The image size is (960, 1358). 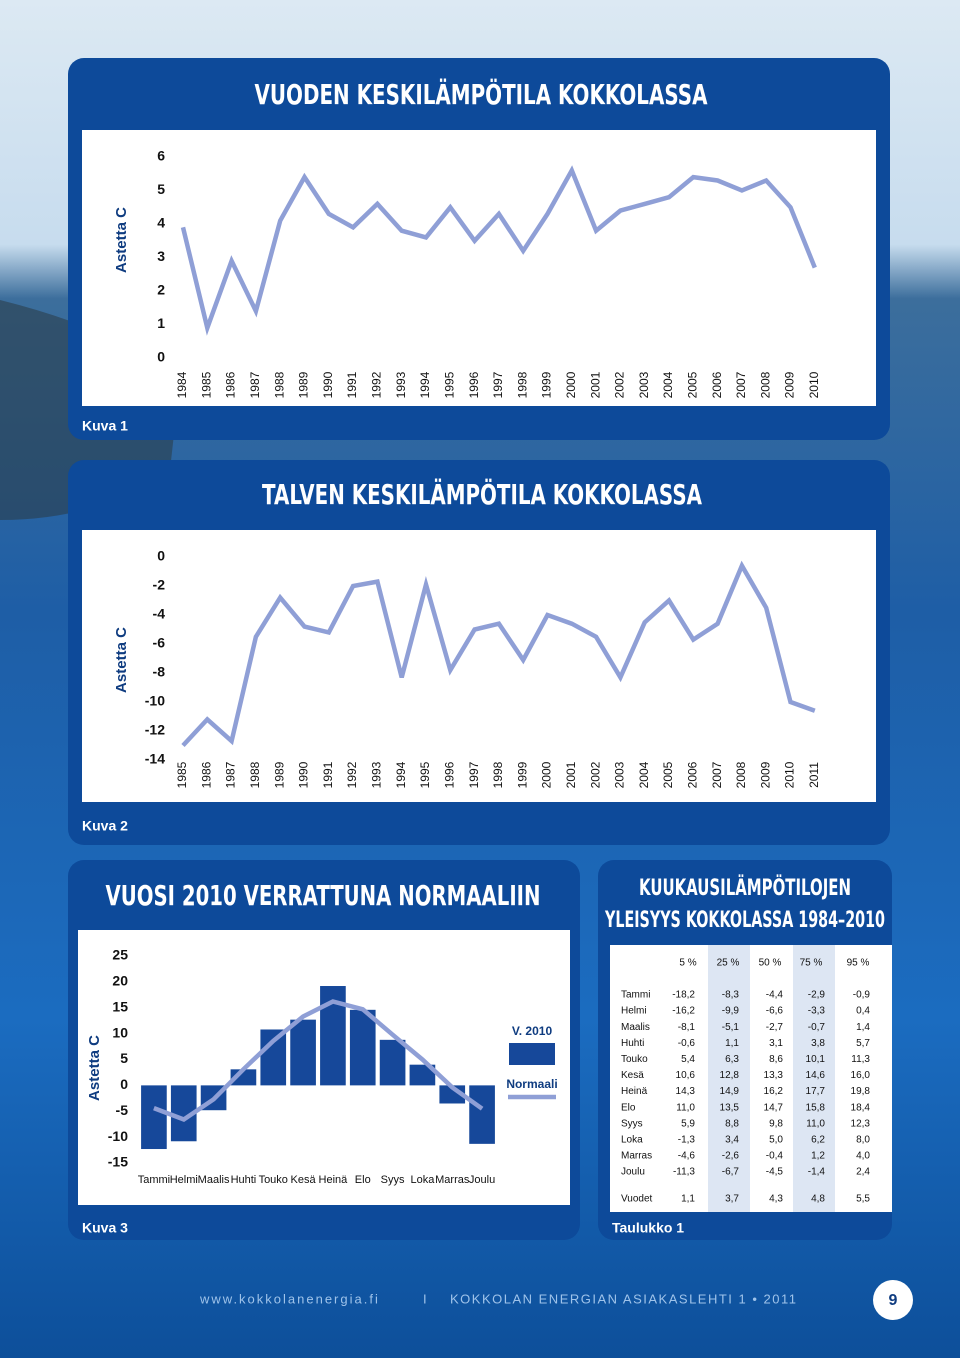 What do you see at coordinates (159, 614) in the screenshot?
I see `y-tick-label: -4` at bounding box center [159, 614].